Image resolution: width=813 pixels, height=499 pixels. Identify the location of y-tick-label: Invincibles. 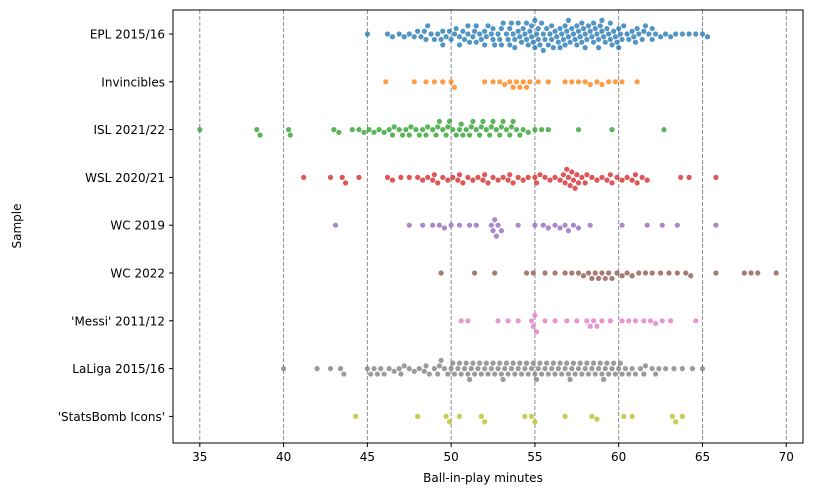
(133, 82).